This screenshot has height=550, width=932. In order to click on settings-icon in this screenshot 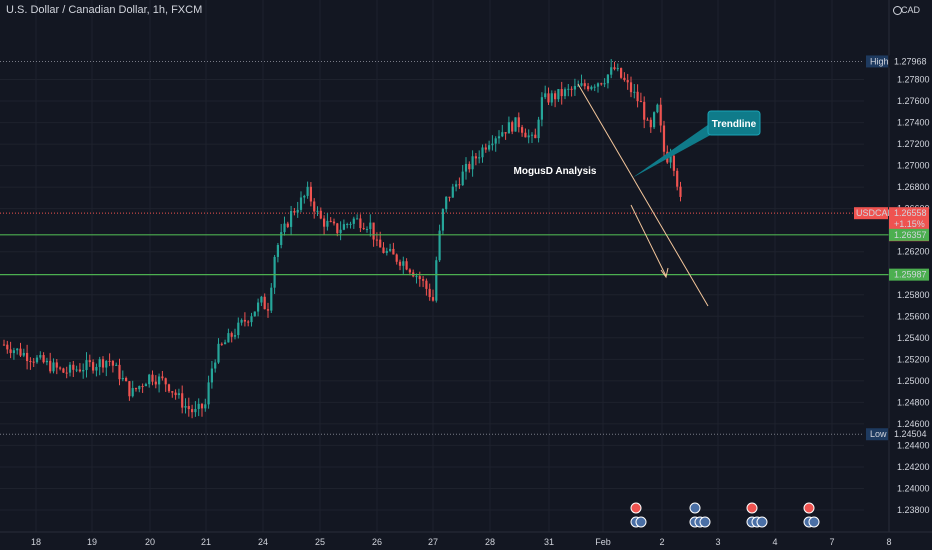, I will do `click(897, 10)`.